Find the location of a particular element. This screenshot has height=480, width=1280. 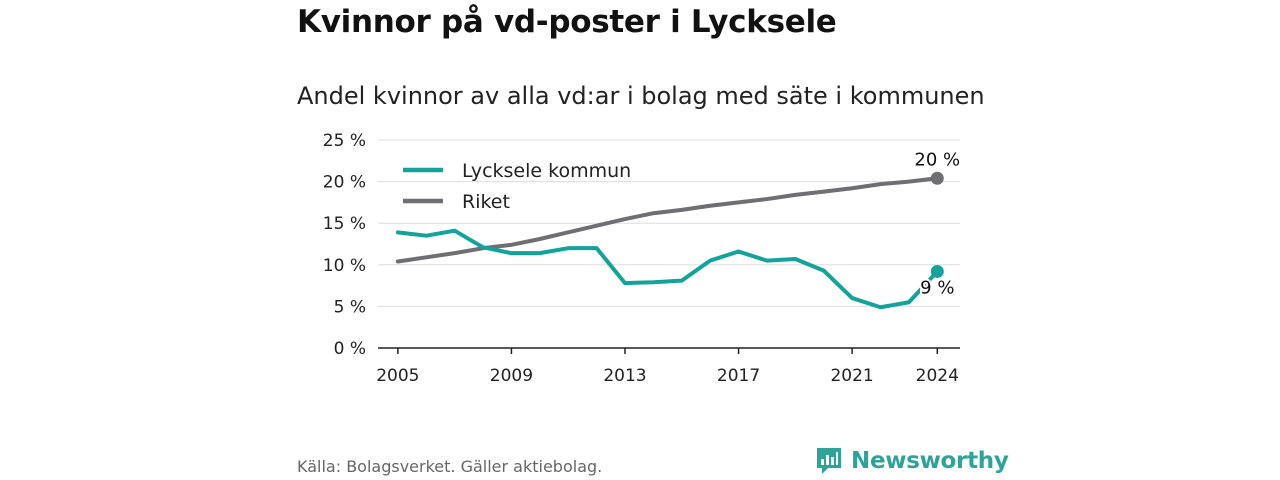

series-endpoint-riket is located at coordinates (937, 178).